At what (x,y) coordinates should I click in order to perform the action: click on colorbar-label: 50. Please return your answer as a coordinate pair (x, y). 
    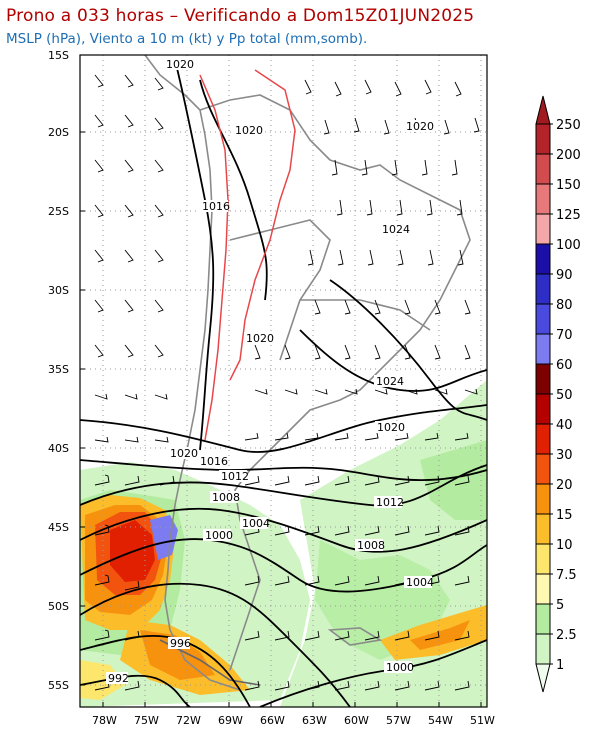
    Looking at the image, I should click on (564, 395).